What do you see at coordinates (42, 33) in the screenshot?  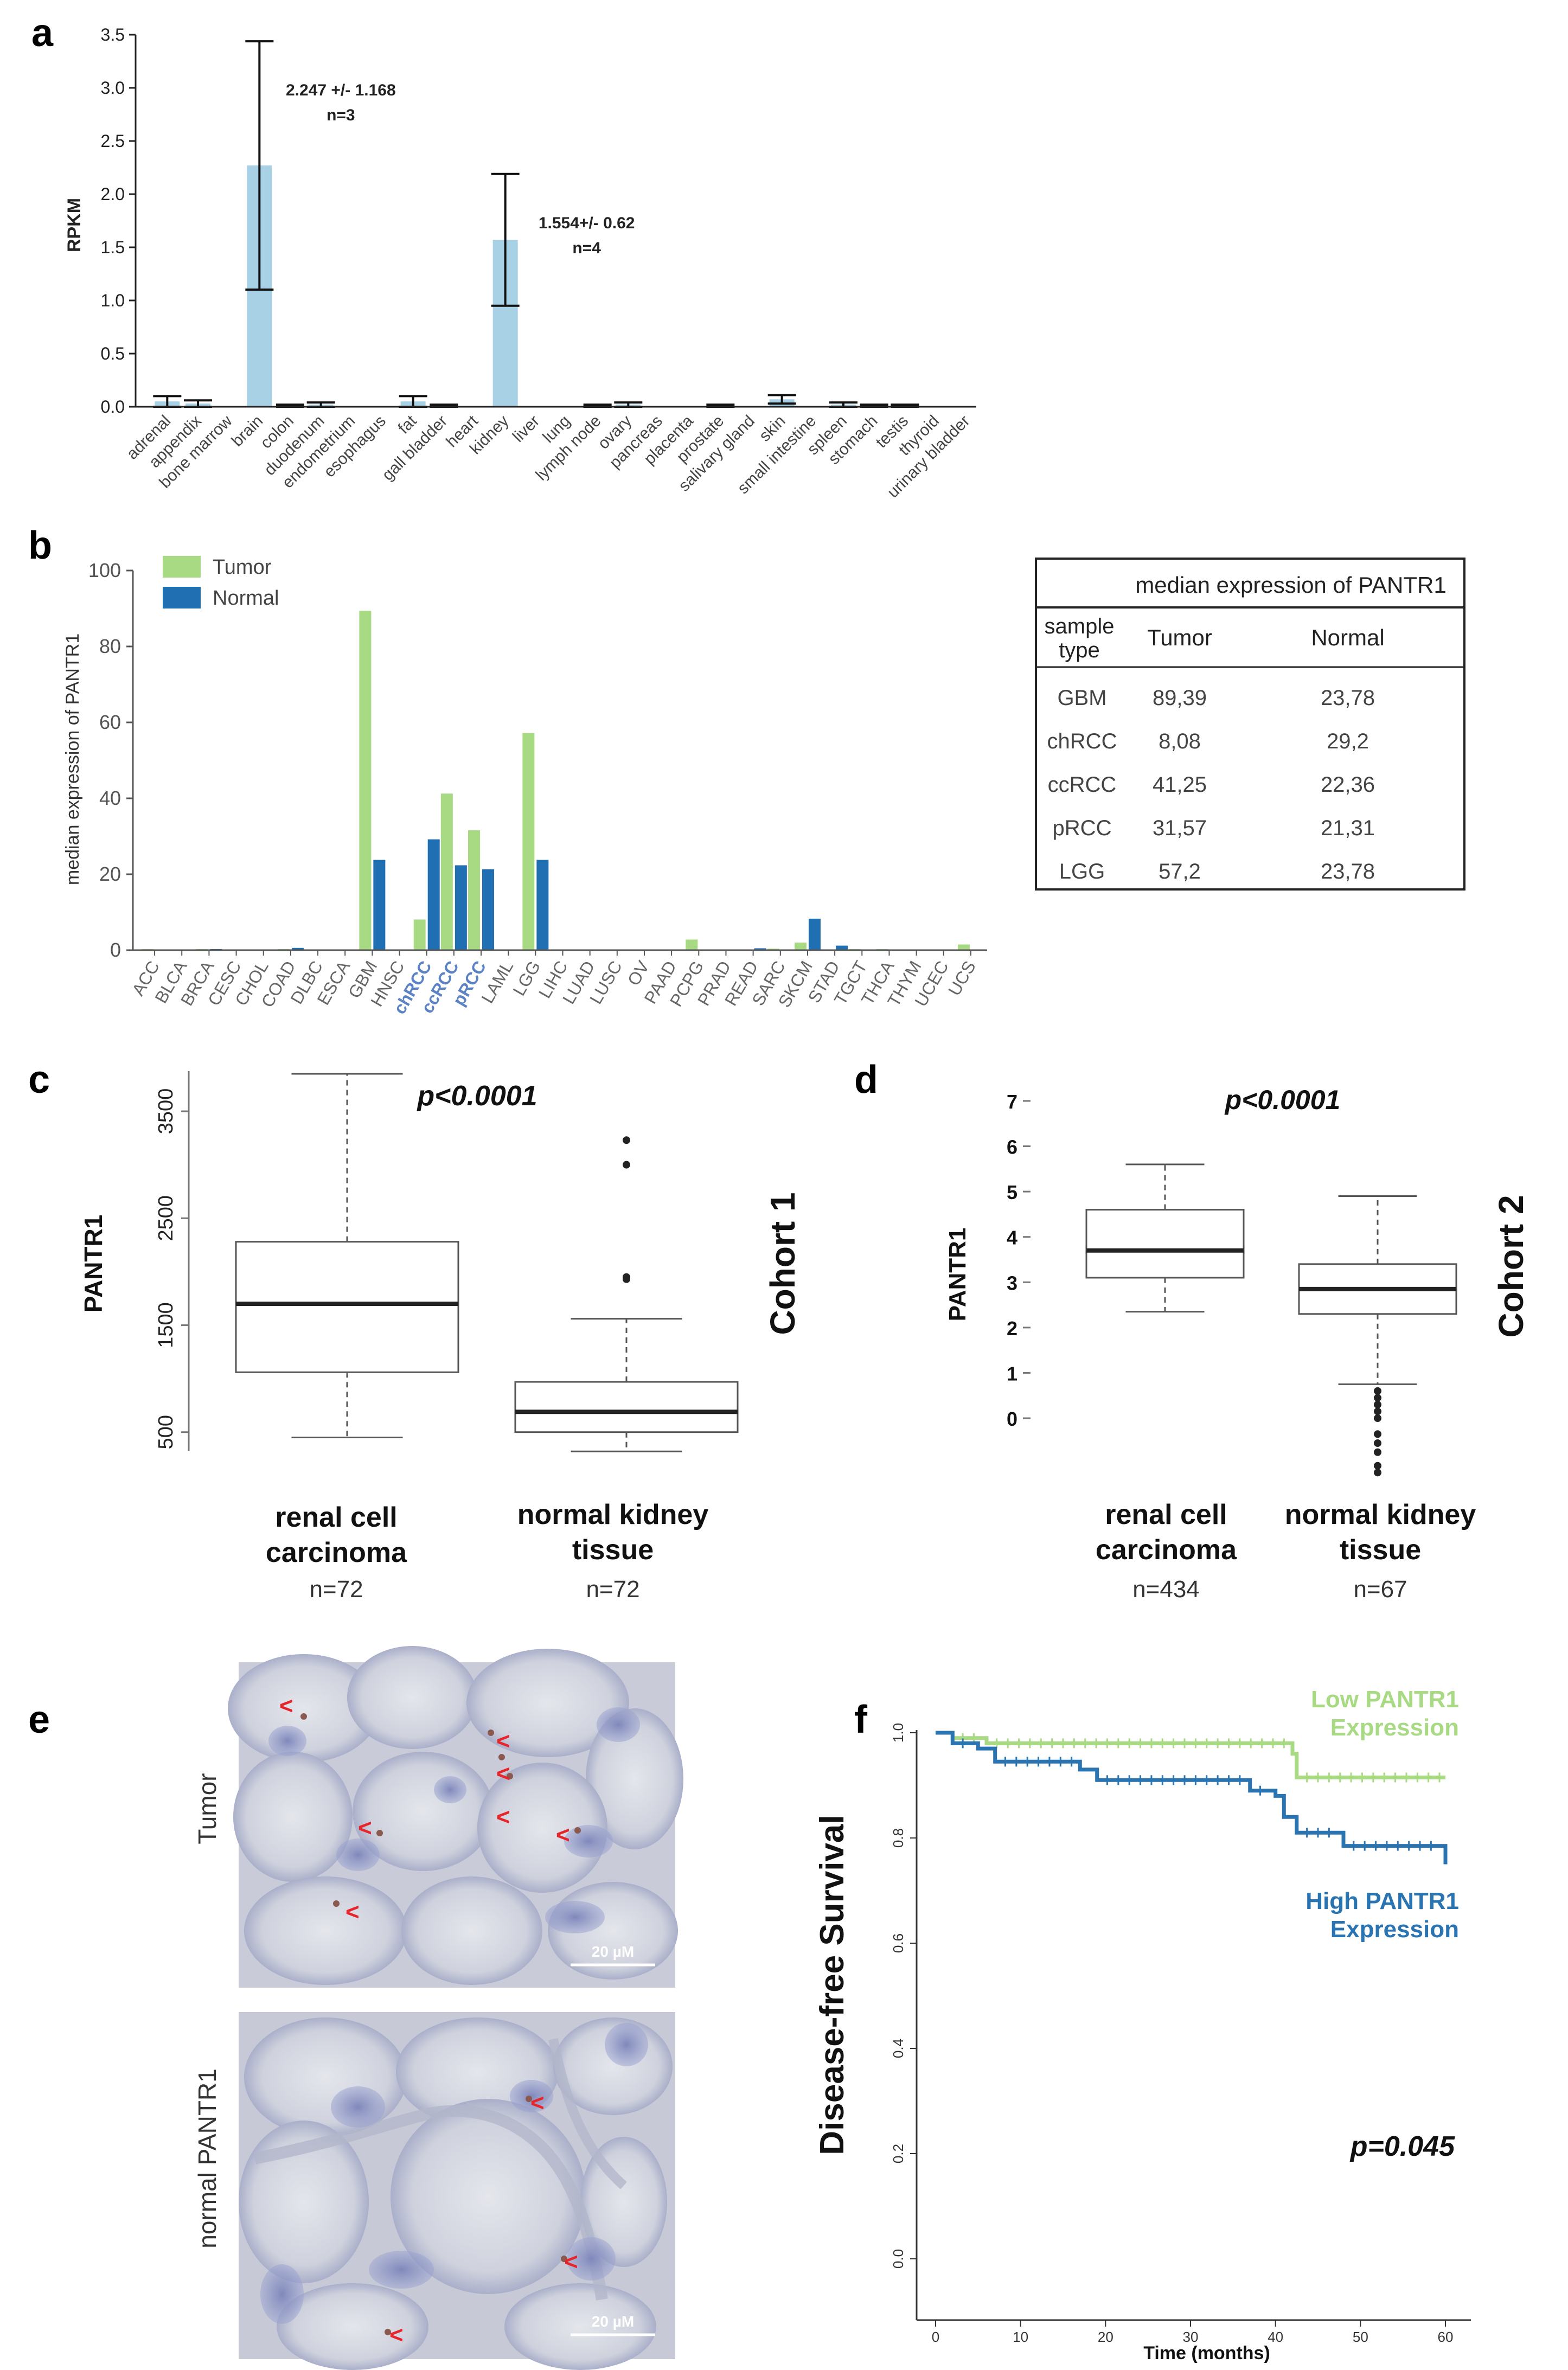 I see `panel-label-a: a` at bounding box center [42, 33].